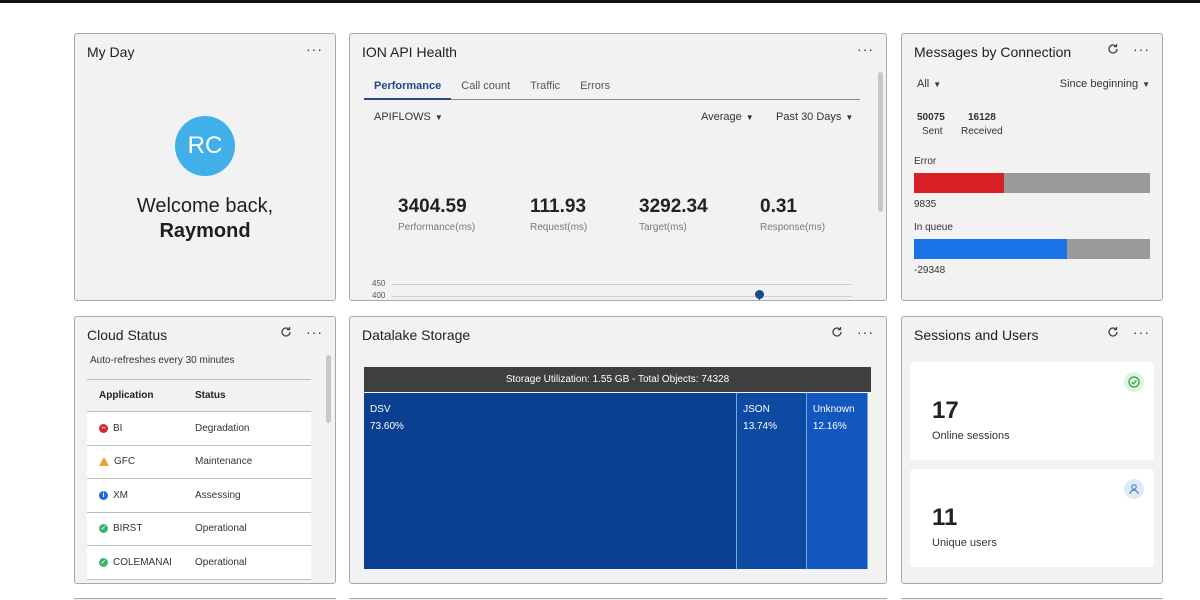  What do you see at coordinates (432, 206) in the screenshot?
I see `metric-value: 3404.59` at bounding box center [432, 206].